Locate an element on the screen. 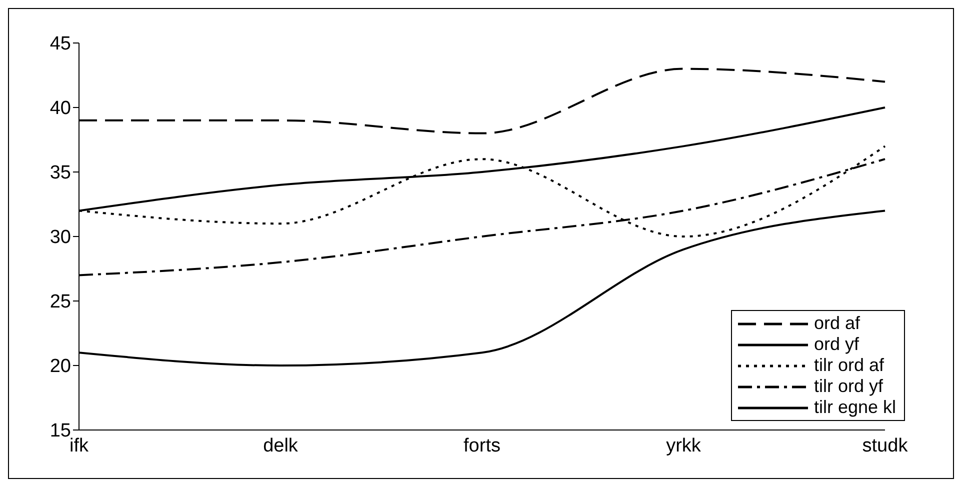  legend-label: ord af is located at coordinates (837, 323).